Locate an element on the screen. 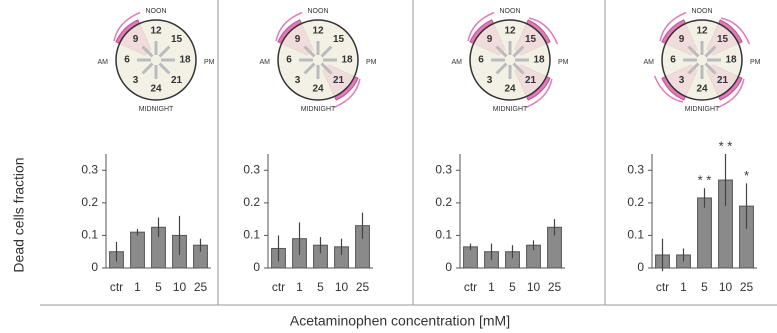 This screenshot has width=777, height=333. significance-label: * is located at coordinates (746, 175).